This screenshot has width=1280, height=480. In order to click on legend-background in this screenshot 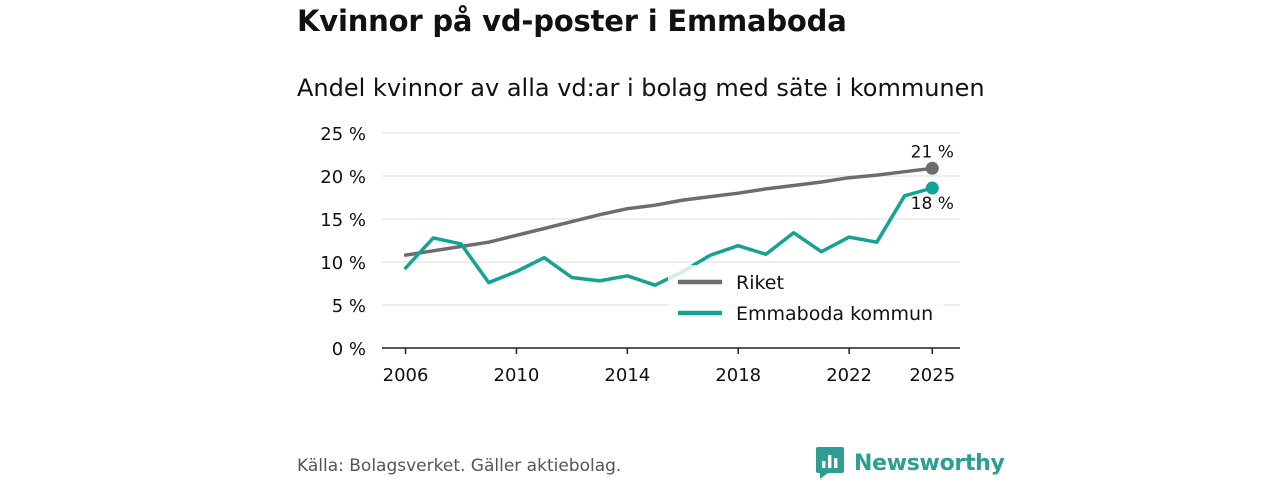, I will do `click(806, 298)`.